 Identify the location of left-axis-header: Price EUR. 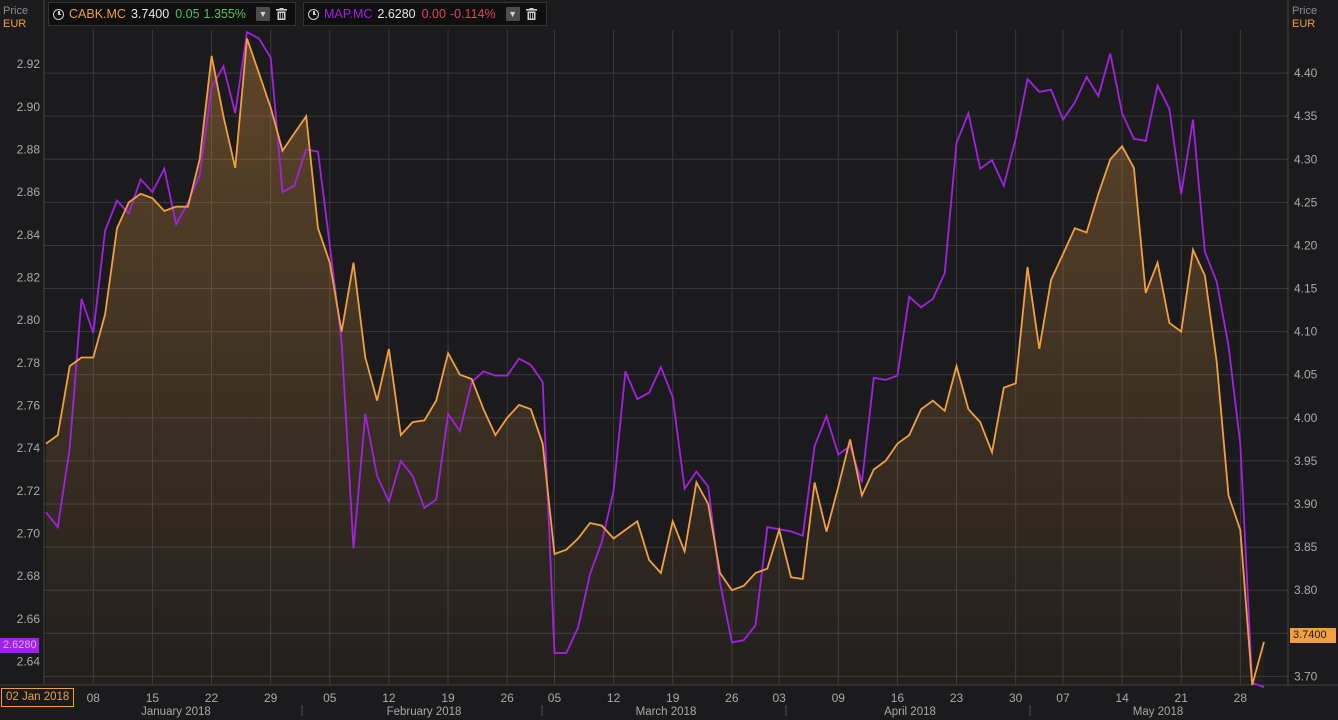
(15, 18).